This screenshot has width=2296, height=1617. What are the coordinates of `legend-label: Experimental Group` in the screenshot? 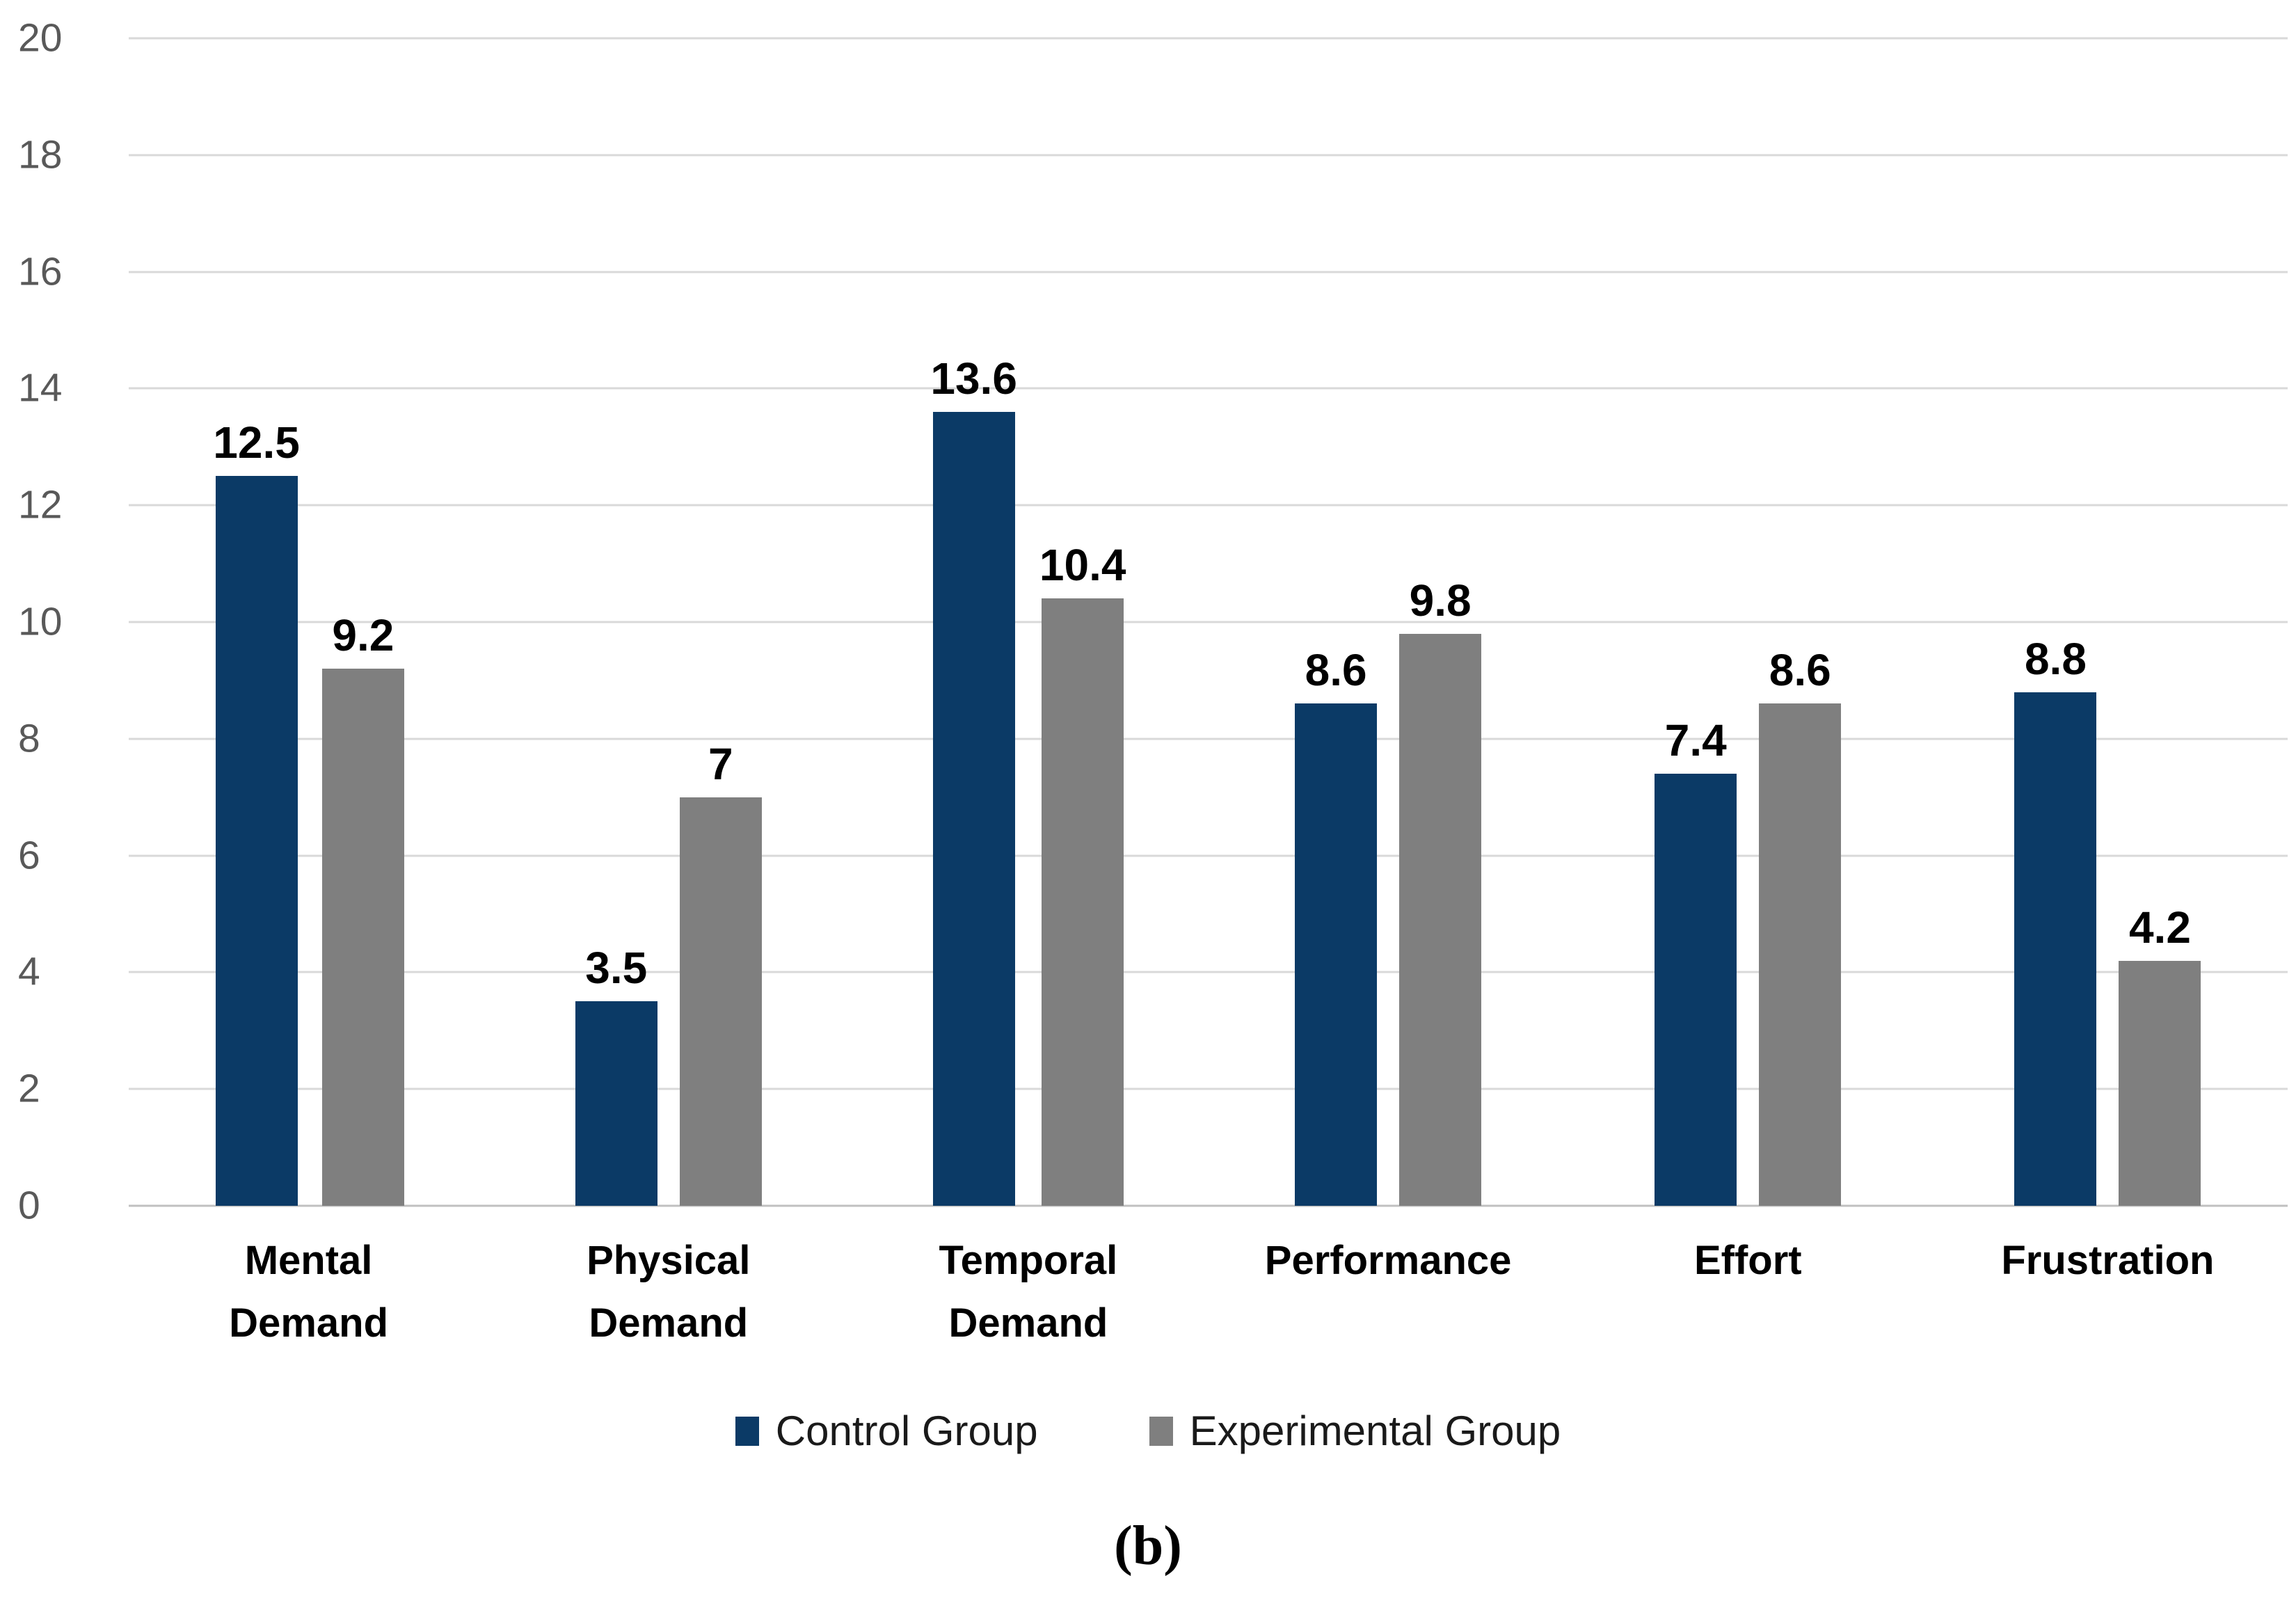 It's located at (1375, 1430).